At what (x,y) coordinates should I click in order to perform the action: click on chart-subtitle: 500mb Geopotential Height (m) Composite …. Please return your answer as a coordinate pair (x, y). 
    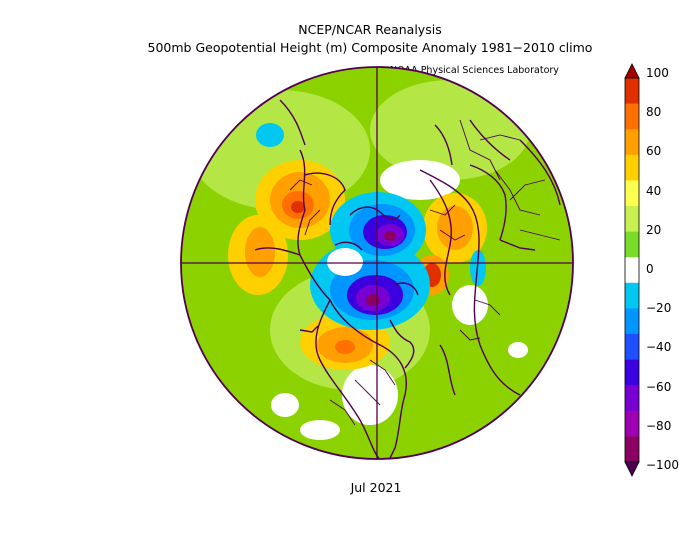
    Looking at the image, I should click on (370, 47).